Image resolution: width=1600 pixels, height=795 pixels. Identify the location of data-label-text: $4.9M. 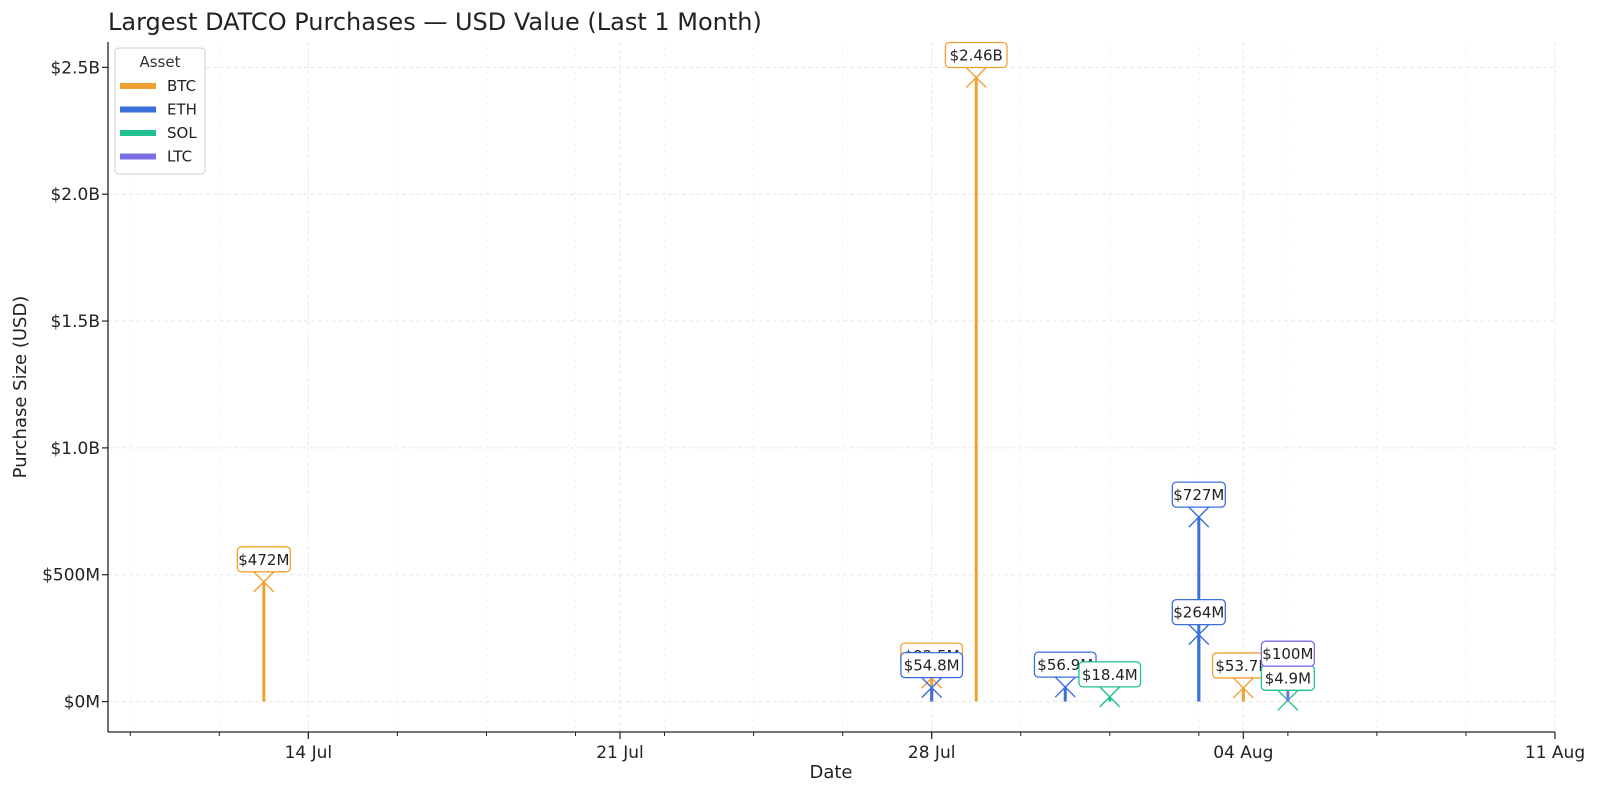
(1288, 678).